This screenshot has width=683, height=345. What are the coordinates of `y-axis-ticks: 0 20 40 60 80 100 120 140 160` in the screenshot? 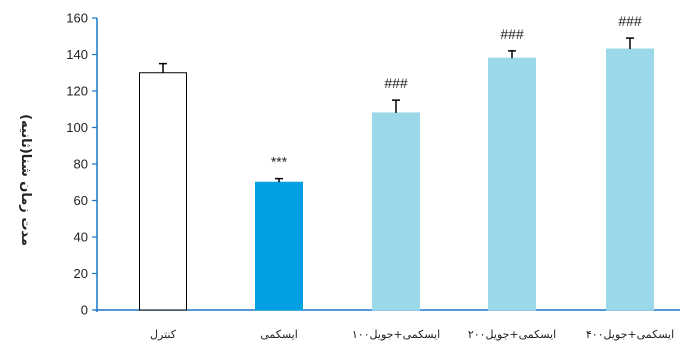 It's located at (81, 164).